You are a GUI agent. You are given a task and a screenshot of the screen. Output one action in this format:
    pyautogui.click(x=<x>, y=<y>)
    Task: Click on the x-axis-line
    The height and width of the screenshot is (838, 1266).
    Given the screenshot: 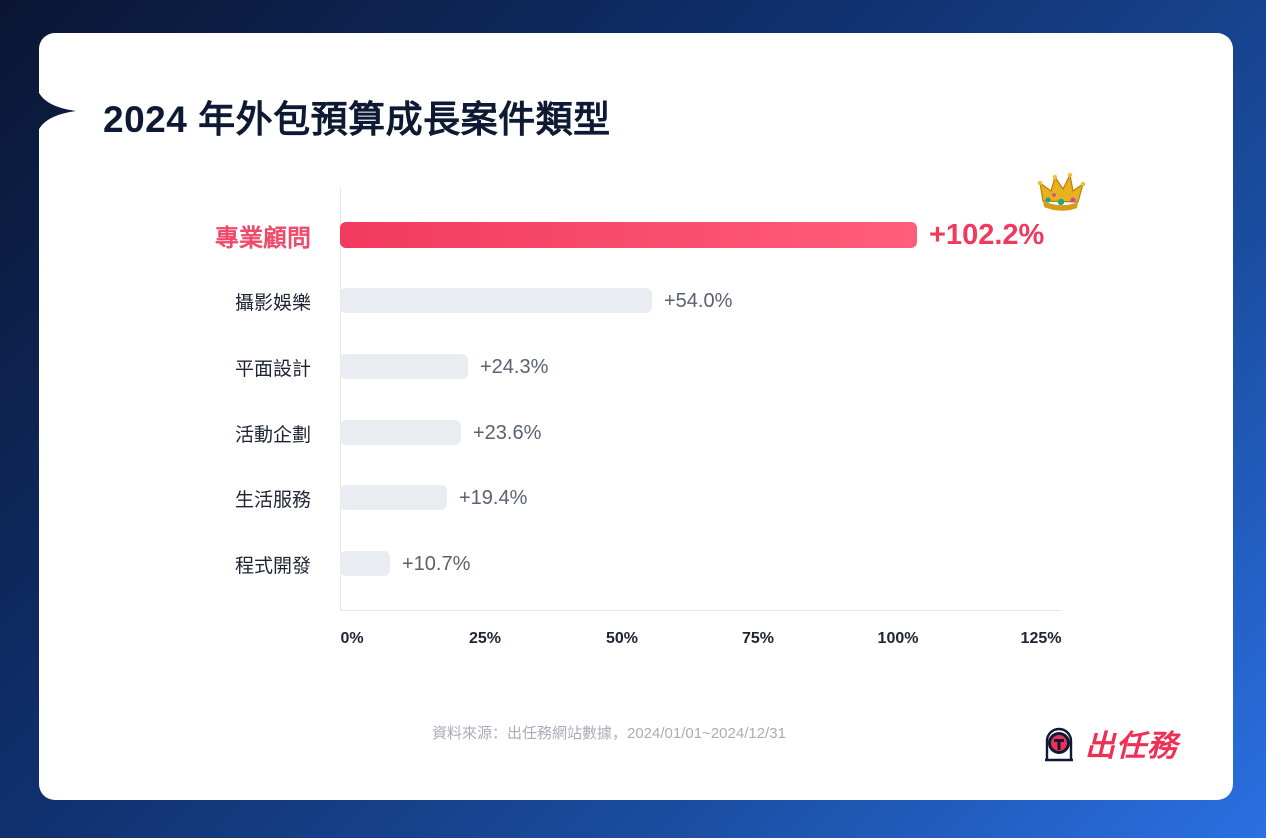 What is the action you would take?
    pyautogui.click(x=701, y=610)
    